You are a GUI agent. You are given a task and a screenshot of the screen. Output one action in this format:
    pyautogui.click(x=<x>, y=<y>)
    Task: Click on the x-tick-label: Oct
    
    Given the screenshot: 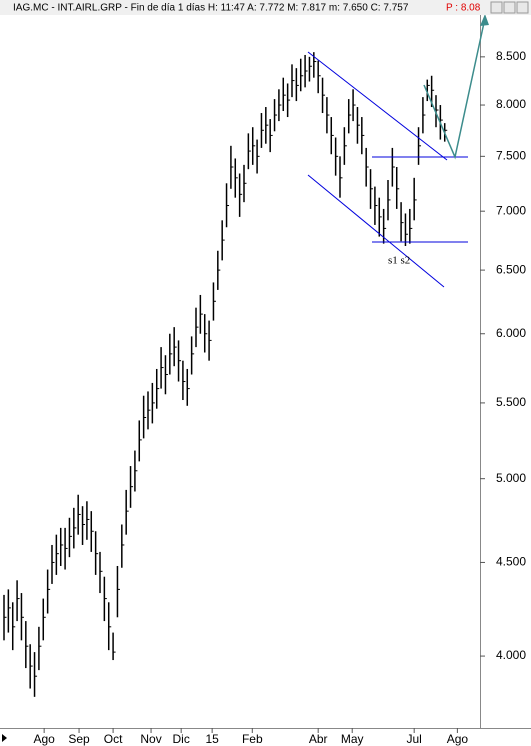 What is the action you would take?
    pyautogui.click(x=113, y=739)
    